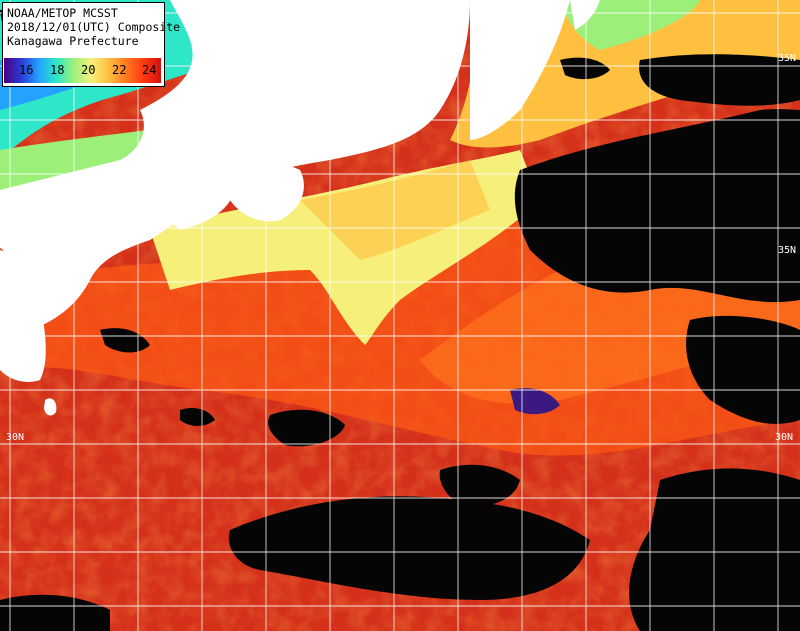 The width and height of the screenshot is (800, 631). What do you see at coordinates (719, 80) in the screenshot?
I see `cloud-band-northeast` at bounding box center [719, 80].